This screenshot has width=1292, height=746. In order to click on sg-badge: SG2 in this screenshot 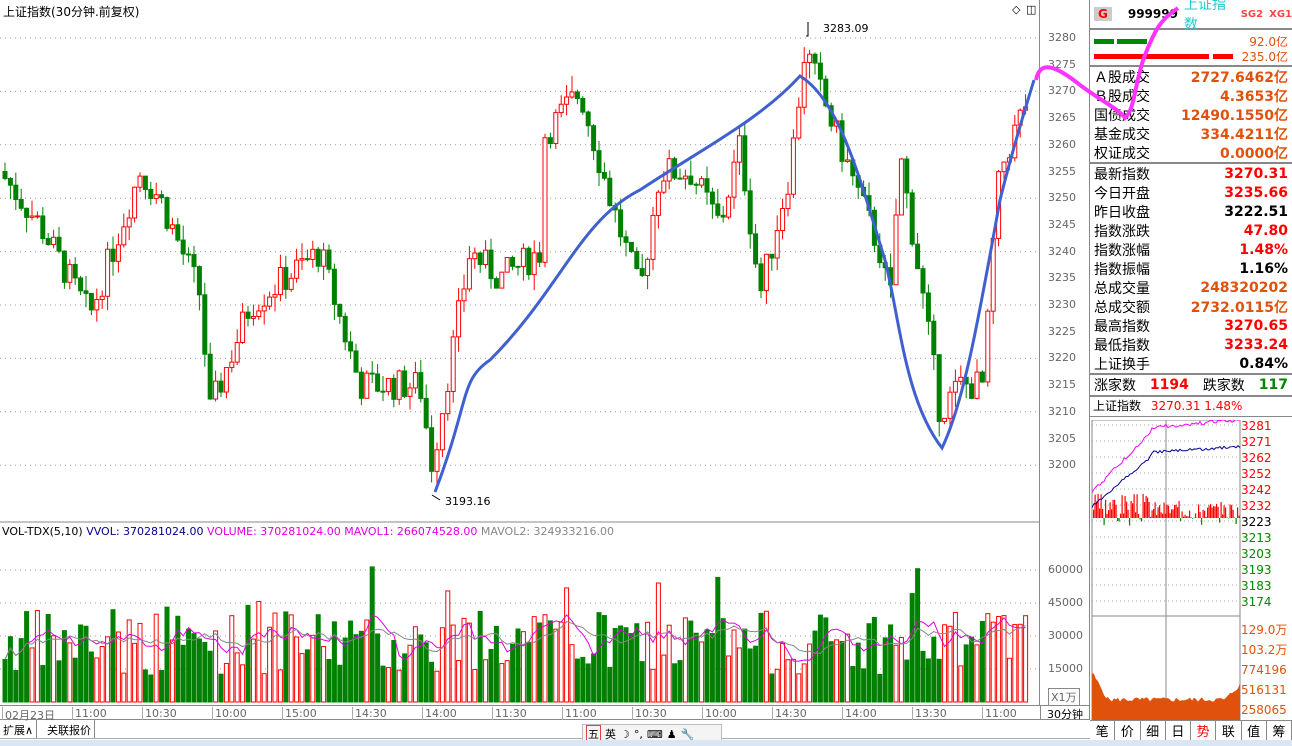, I will do `click(1252, 14)`.